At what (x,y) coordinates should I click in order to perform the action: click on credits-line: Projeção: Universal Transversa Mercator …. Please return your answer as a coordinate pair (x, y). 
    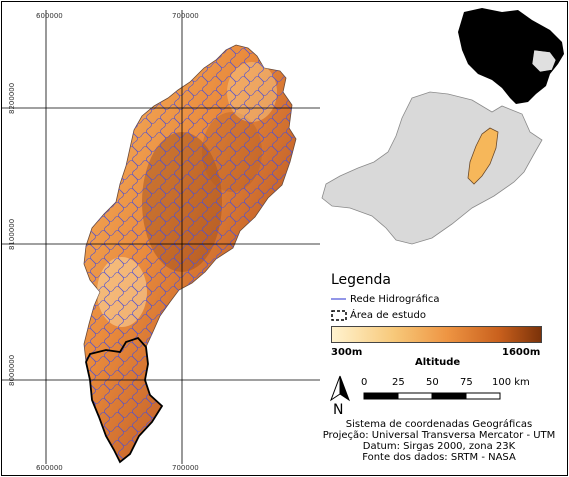
    Looking at the image, I should click on (439, 435).